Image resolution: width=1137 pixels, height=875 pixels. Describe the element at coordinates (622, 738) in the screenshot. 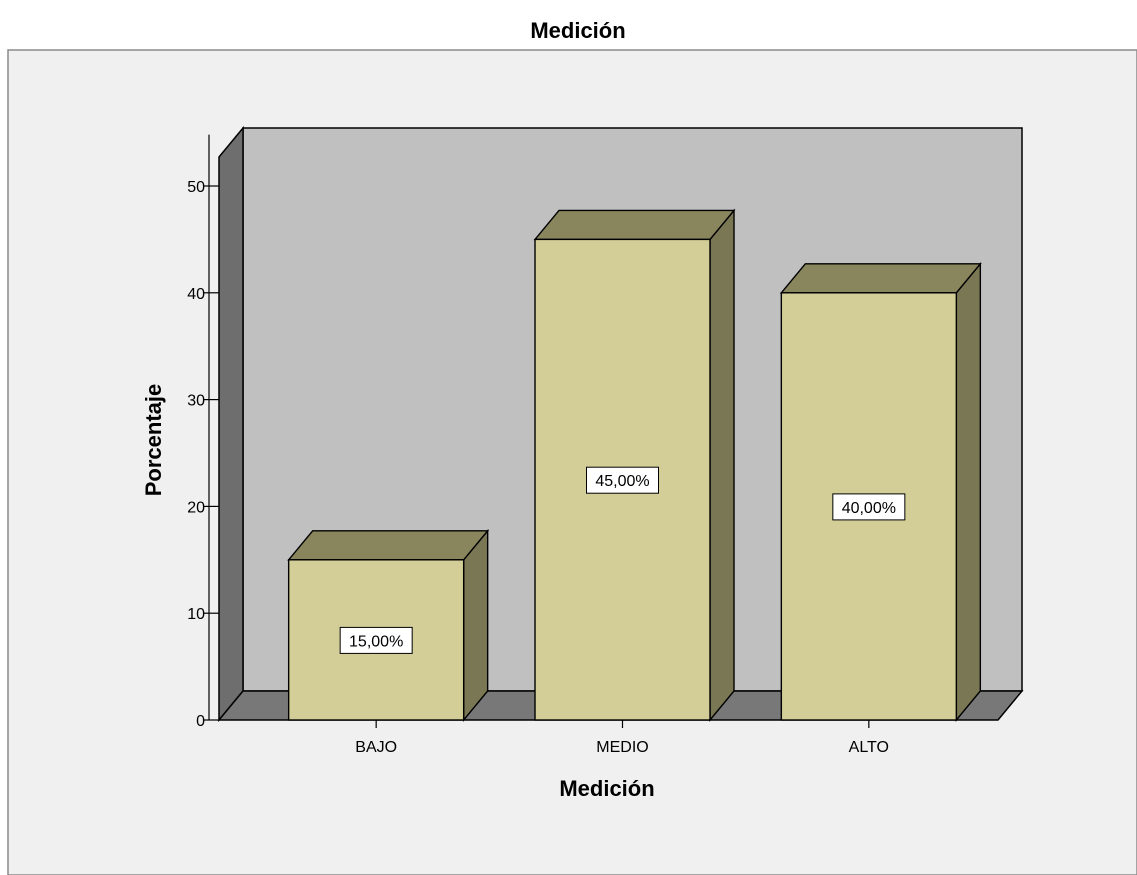

I see `x-axis: BAJO MEDIO ALTO` at that location.